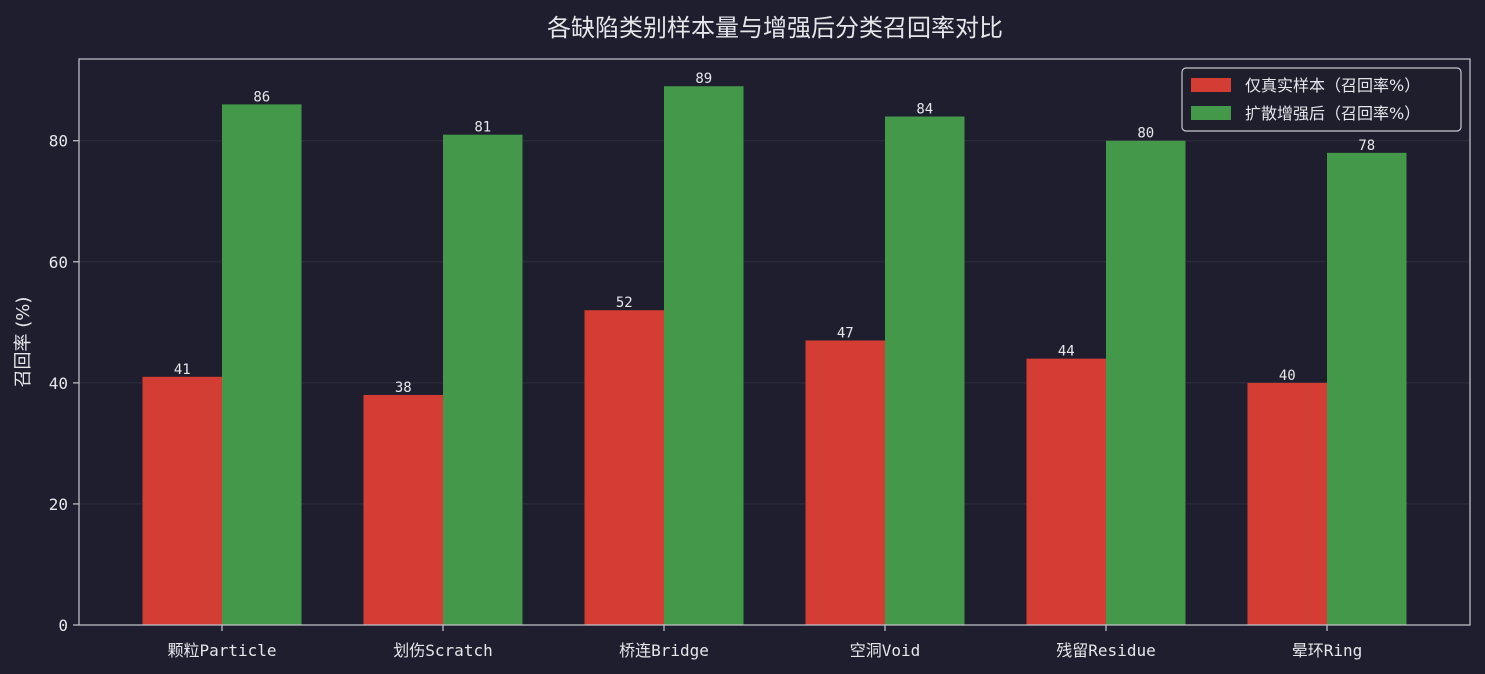  I want to click on y-tick-label: 0, so click(63, 625).